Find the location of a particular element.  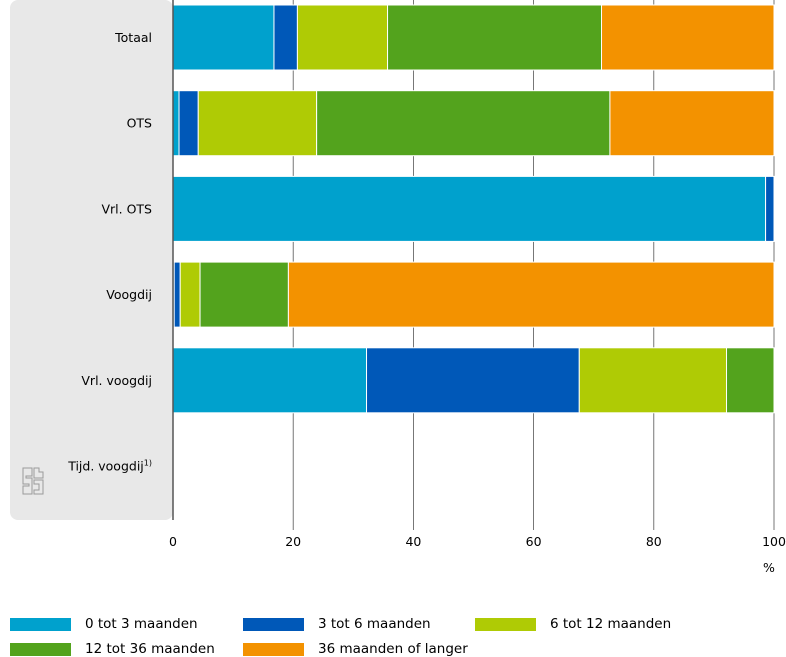

category-label: Vrl. voogdij is located at coordinates (116, 380).